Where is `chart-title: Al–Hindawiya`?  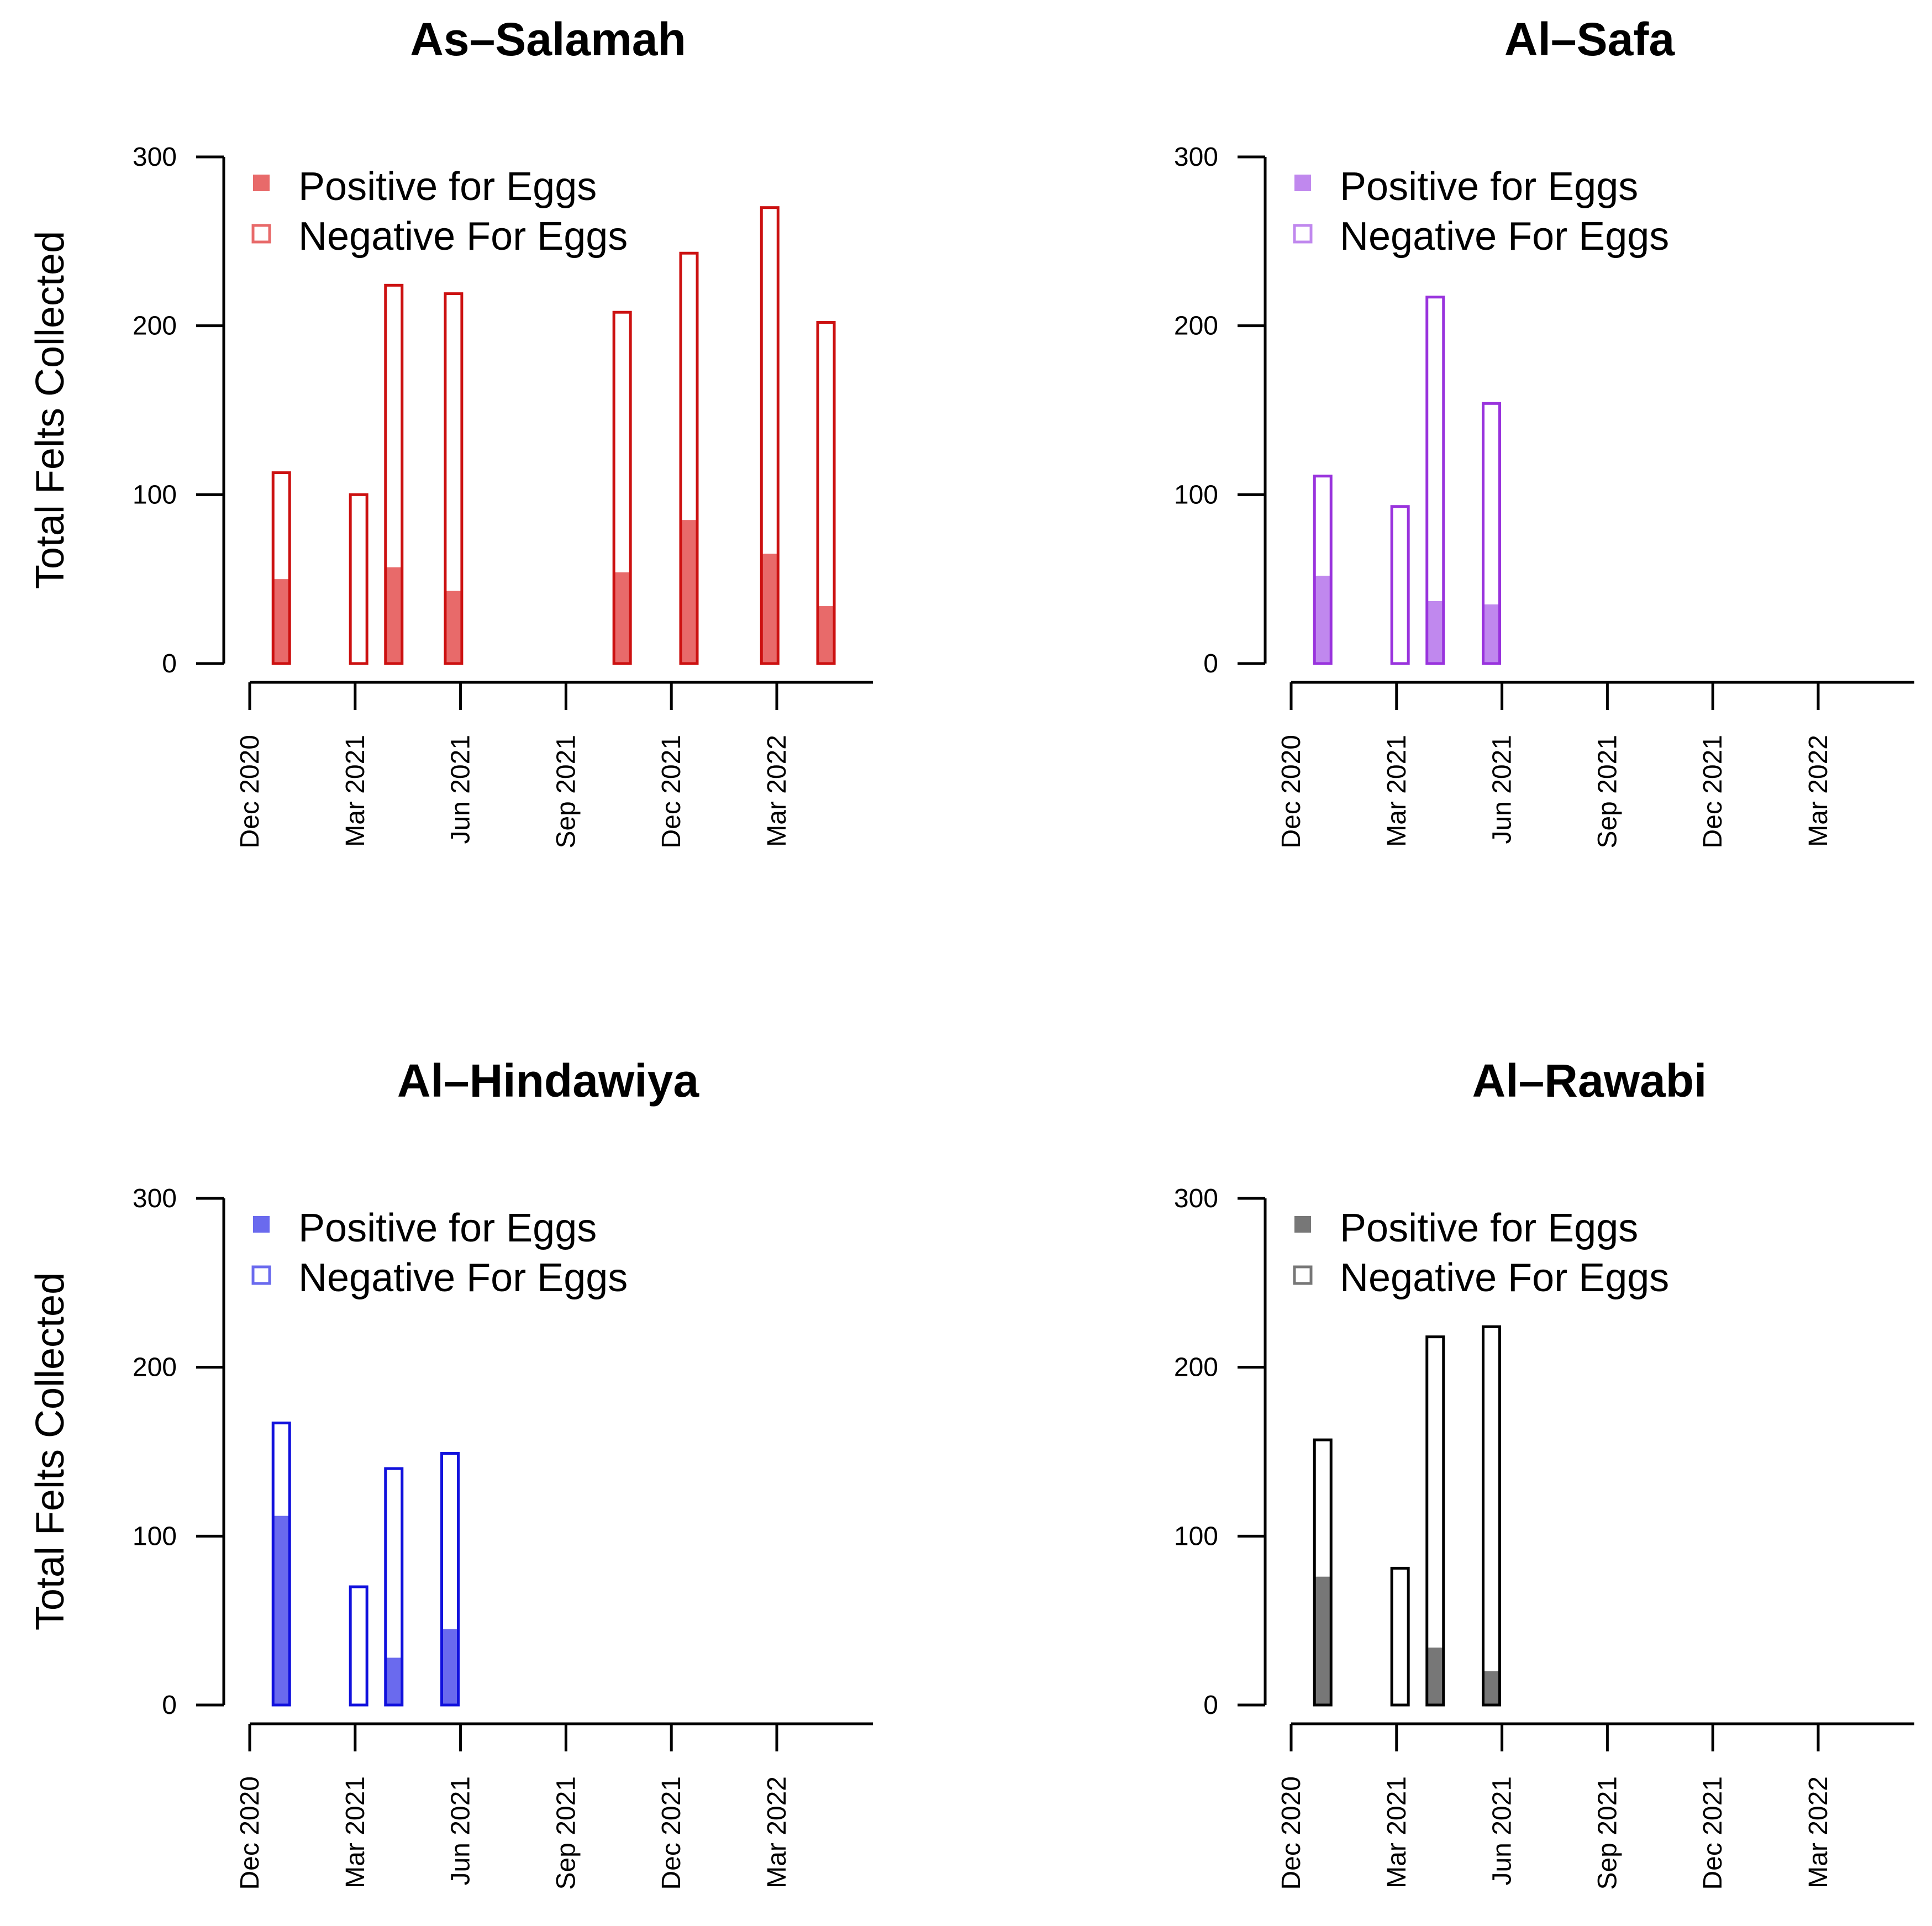 chart-title: Al–Hindawiya is located at coordinates (548, 1081).